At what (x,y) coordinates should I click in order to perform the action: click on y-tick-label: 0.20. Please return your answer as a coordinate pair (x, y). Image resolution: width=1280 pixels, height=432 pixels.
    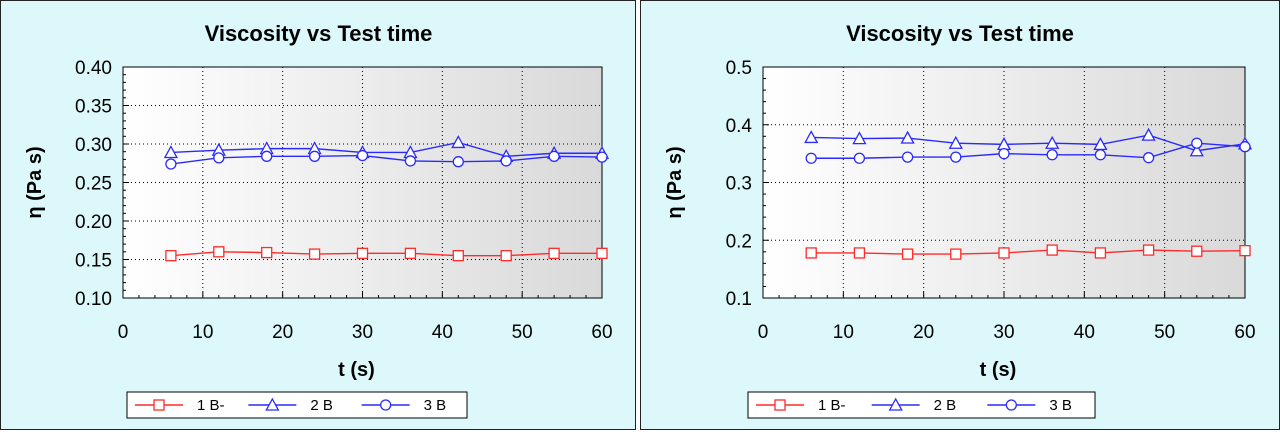
    Looking at the image, I should click on (93, 222).